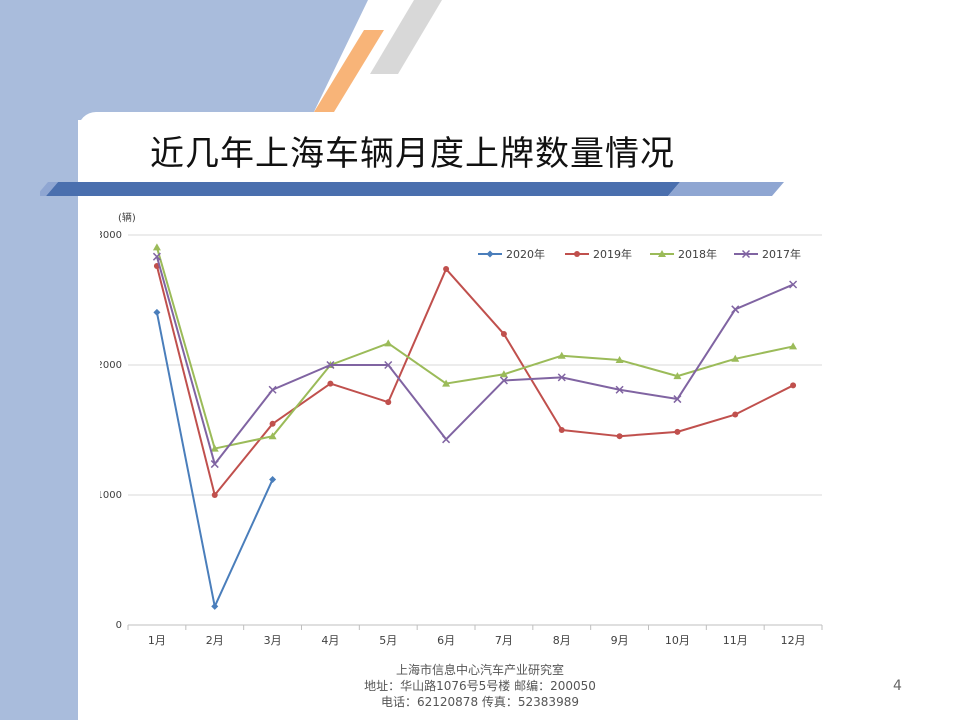  I want to click on legend-marker-3-b, so click(746, 254).